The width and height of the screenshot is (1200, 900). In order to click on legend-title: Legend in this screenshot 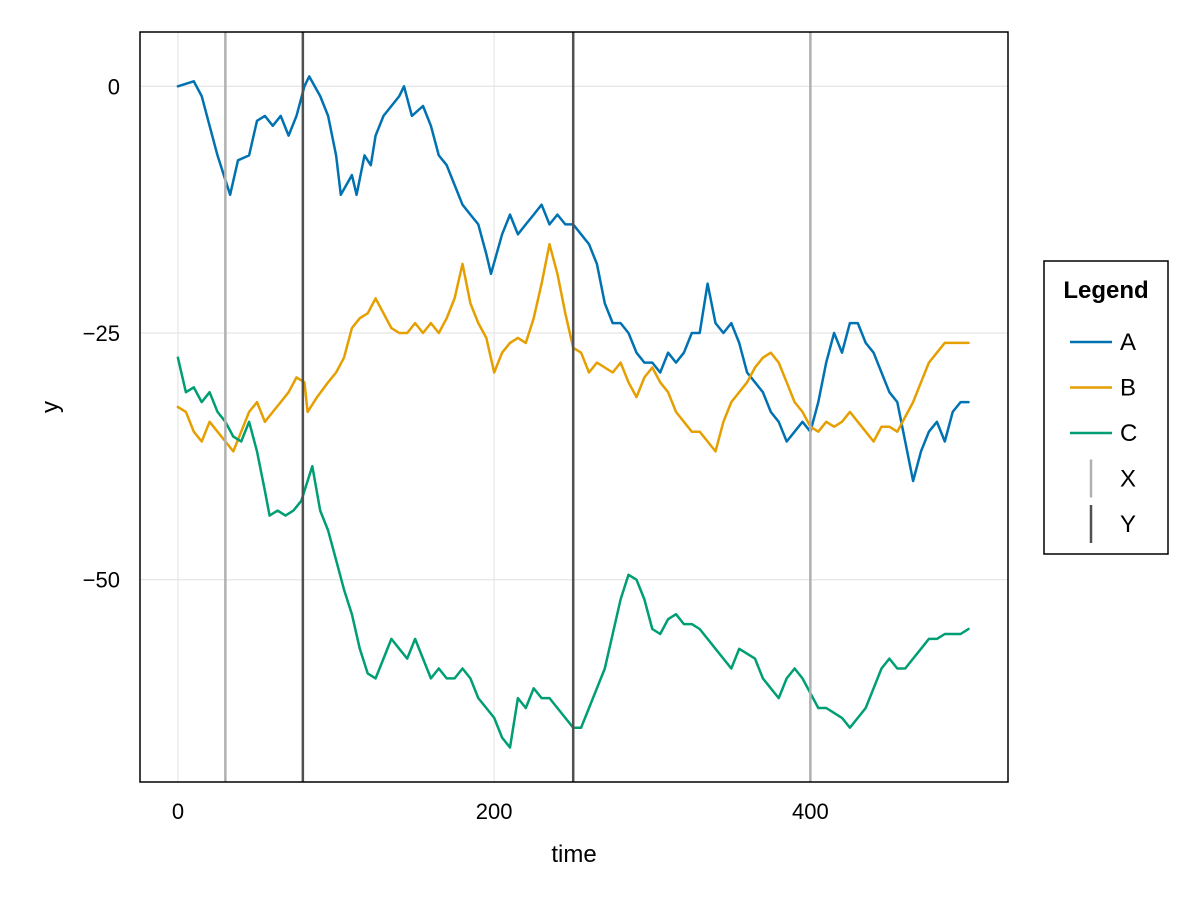, I will do `click(1105, 290)`.